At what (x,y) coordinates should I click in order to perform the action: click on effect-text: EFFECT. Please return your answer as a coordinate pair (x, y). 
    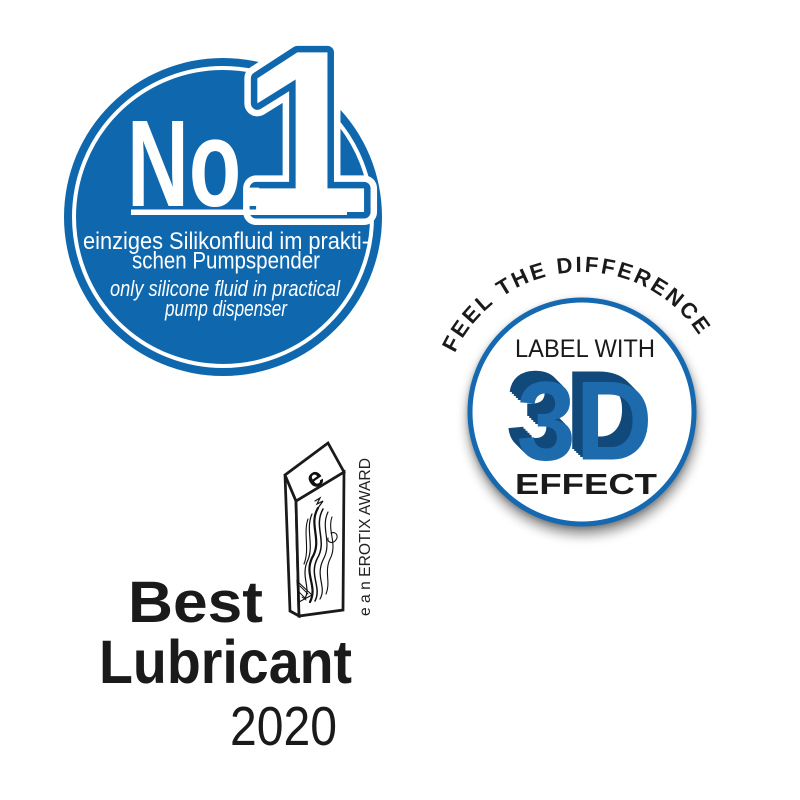
    Looking at the image, I should click on (586, 485).